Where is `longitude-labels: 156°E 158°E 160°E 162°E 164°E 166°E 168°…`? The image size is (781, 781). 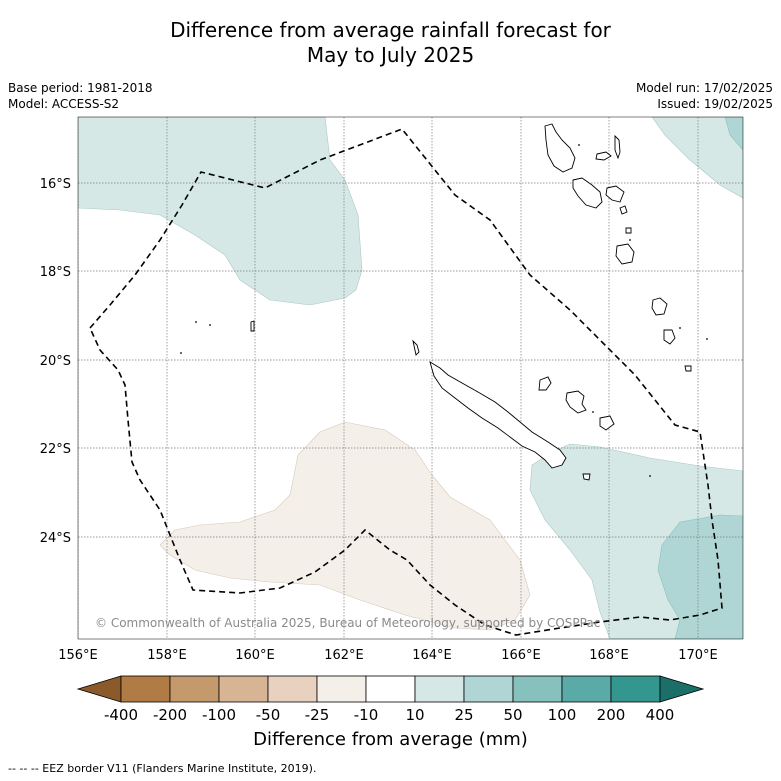 longitude-labels: 156°E 158°E 160°E 162°E 164°E 166°E 168°… is located at coordinates (388, 655).